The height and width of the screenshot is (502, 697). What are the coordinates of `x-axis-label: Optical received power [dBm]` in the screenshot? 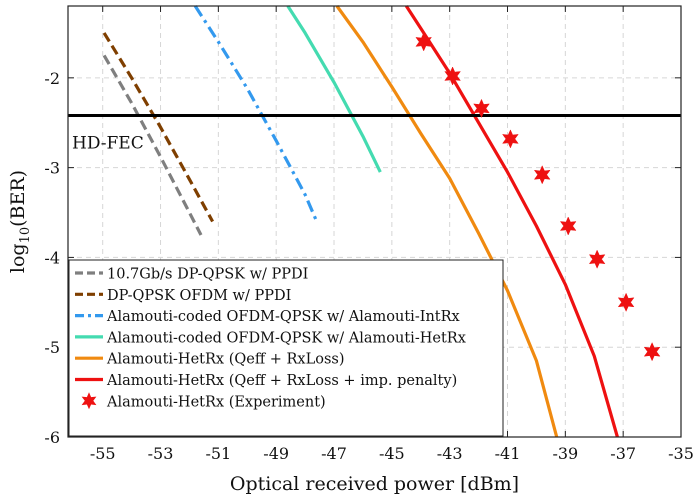 It's located at (374, 484).